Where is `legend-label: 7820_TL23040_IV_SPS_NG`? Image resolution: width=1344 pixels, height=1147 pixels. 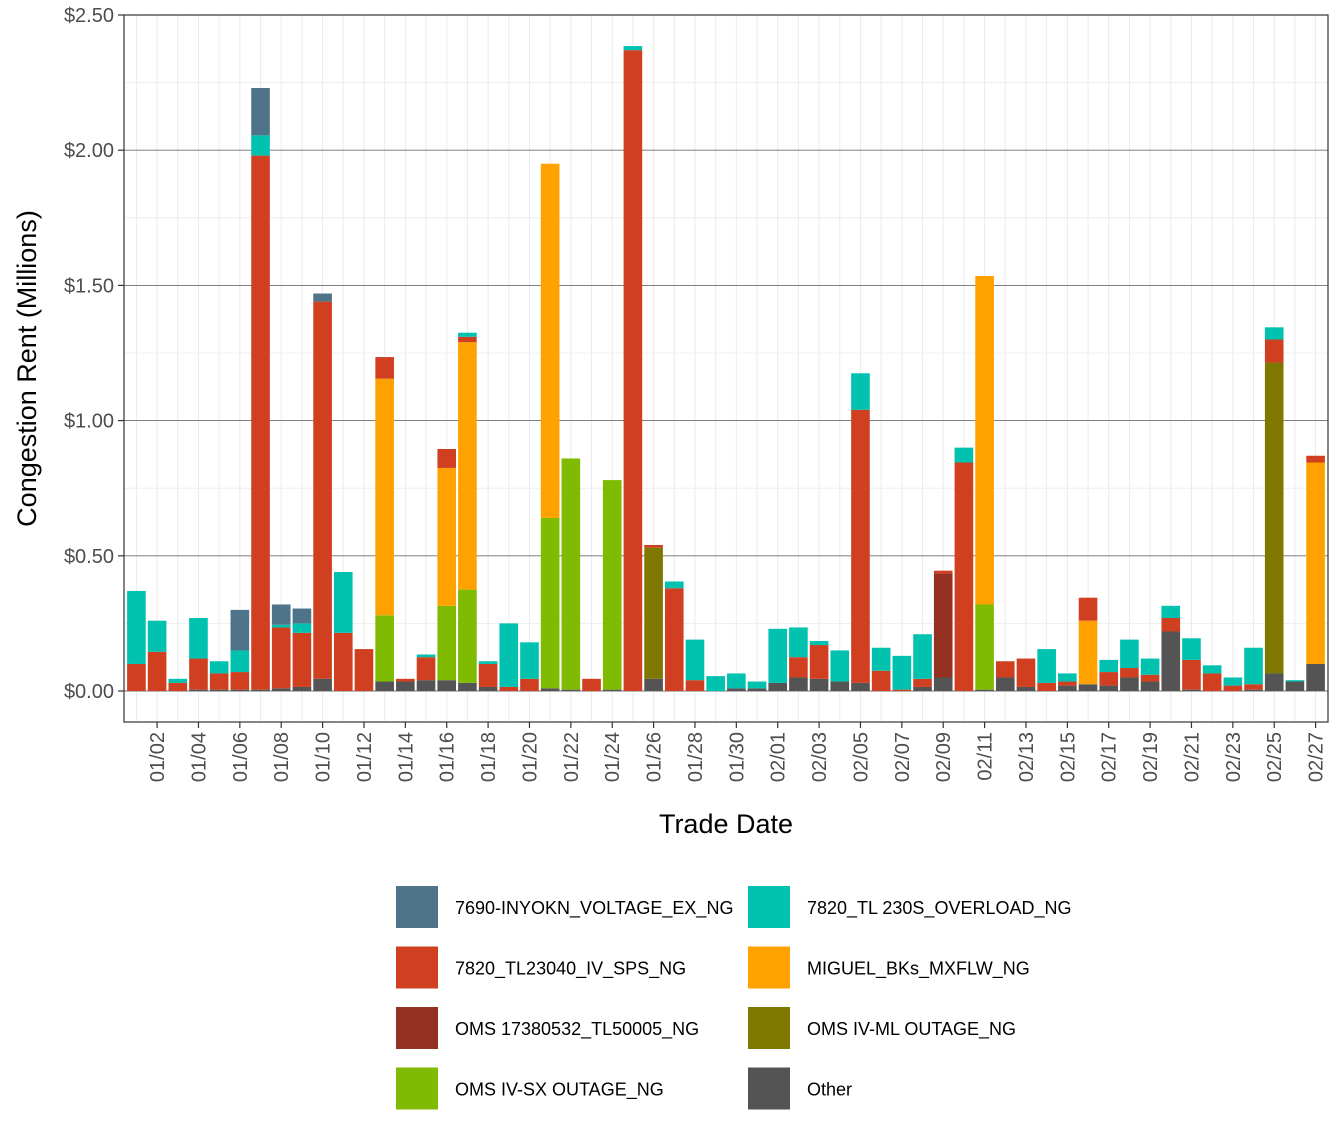 legend-label: 7820_TL23040_IV_SPS_NG is located at coordinates (570, 969).